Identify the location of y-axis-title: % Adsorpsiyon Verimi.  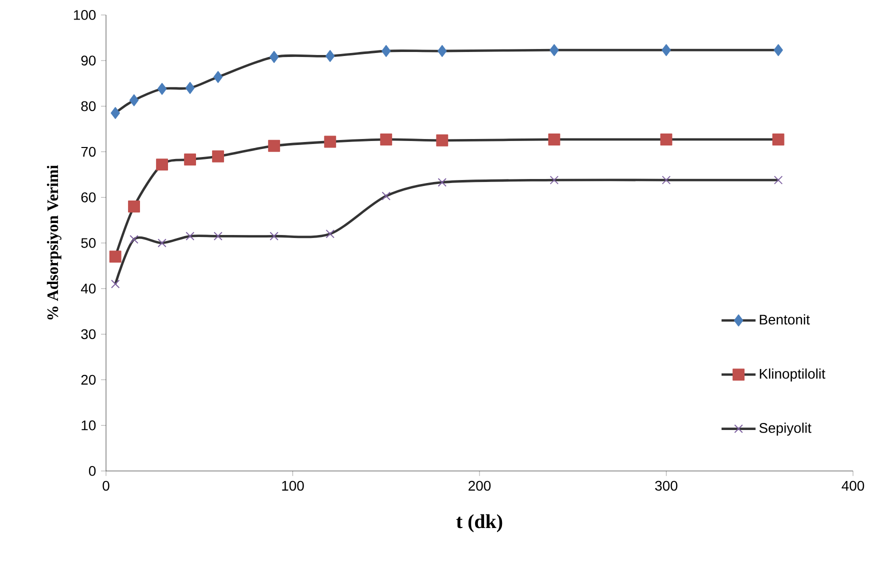
(54, 242).